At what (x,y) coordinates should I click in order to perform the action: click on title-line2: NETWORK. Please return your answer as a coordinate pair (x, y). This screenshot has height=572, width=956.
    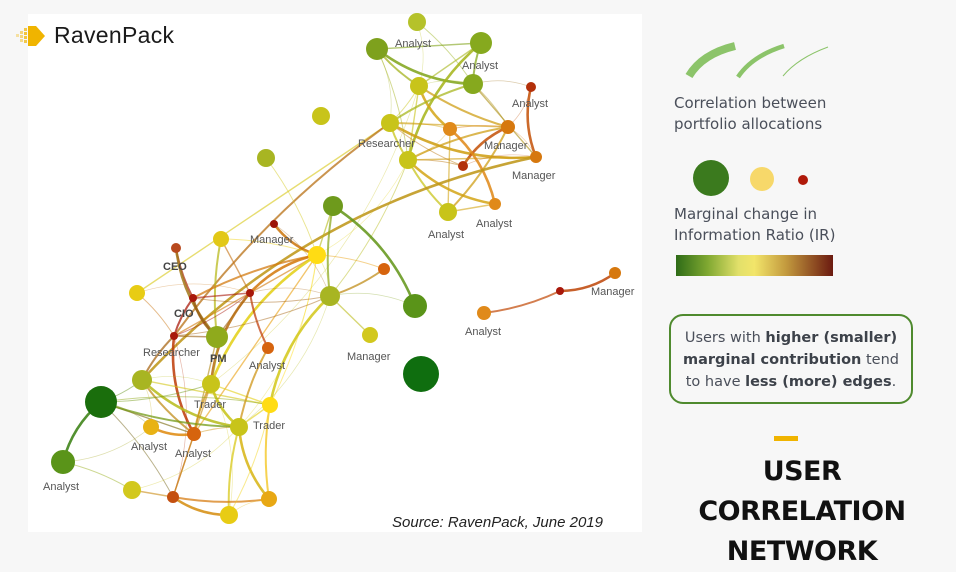
    Looking at the image, I should click on (802, 551).